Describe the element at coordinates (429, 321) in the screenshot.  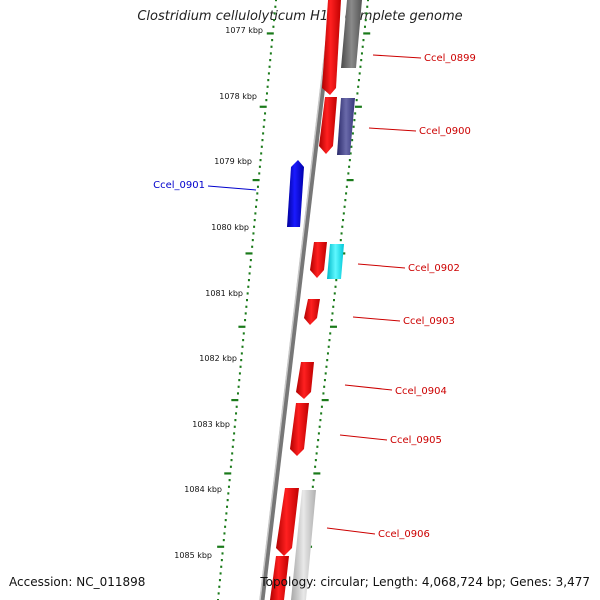
I see `gene-label-ccel-0903: Ccel_0903` at that location.